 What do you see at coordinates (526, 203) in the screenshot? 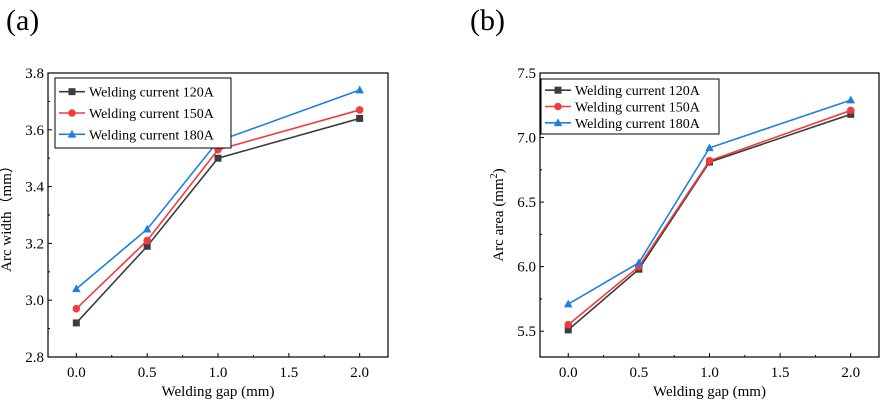
I see `y-tick-label: 6.5` at bounding box center [526, 203].